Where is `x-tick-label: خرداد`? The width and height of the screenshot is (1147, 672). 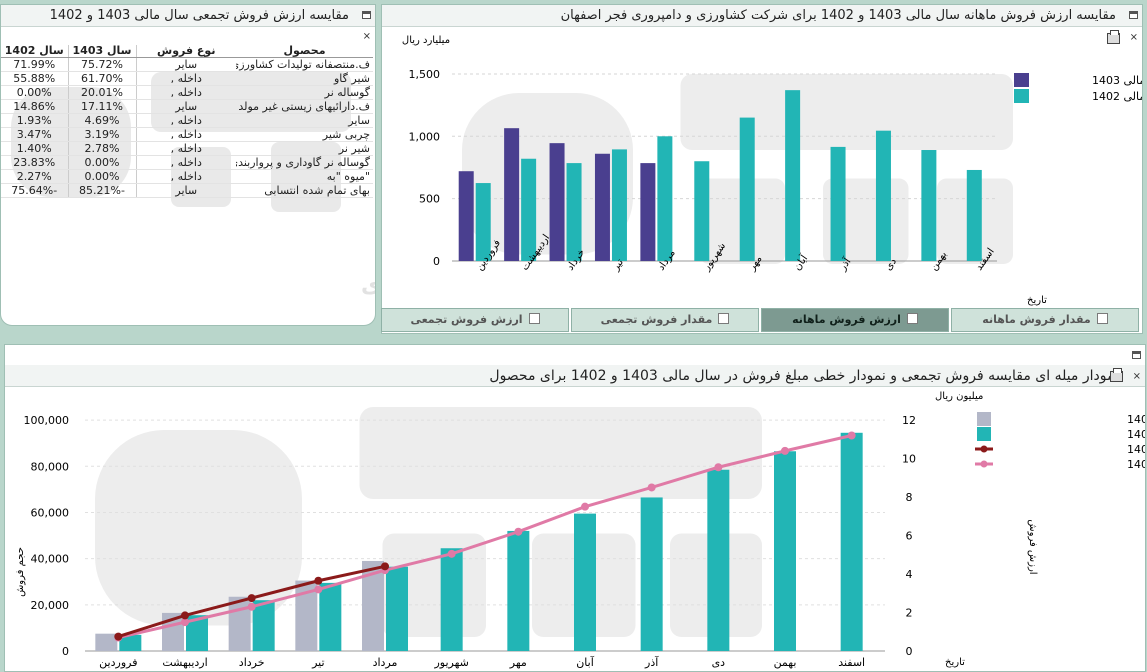
x-tick-label: خرداد is located at coordinates (252, 662).